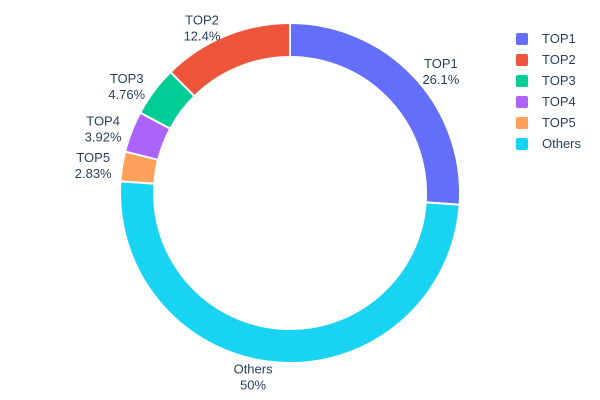 The image size is (600, 400). What do you see at coordinates (559, 59) in the screenshot?
I see `legend-label: TOP2` at bounding box center [559, 59].